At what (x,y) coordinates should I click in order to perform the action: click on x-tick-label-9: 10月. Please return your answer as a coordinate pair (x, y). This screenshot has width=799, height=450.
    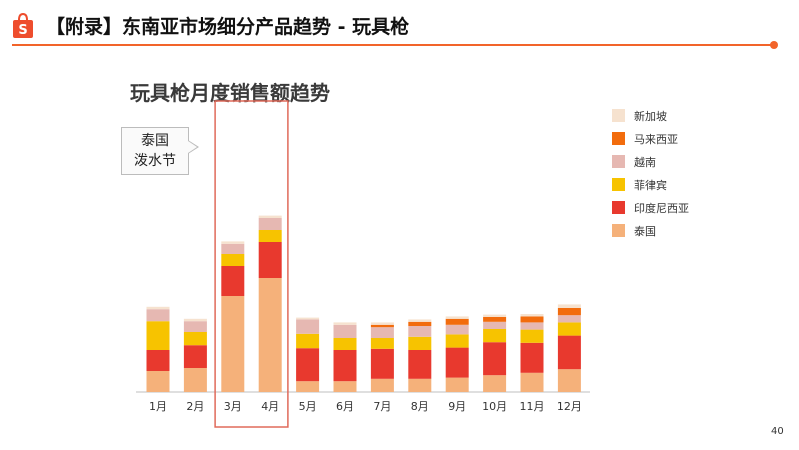
    Looking at the image, I should click on (494, 406).